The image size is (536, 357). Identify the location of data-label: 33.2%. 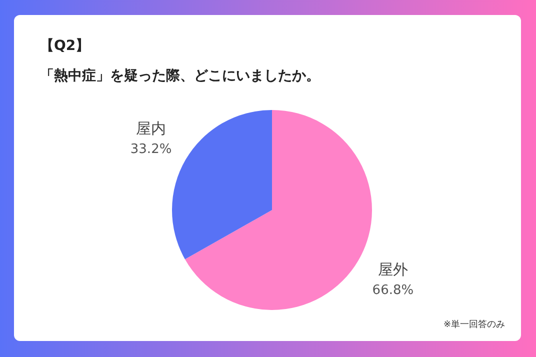
(151, 149).